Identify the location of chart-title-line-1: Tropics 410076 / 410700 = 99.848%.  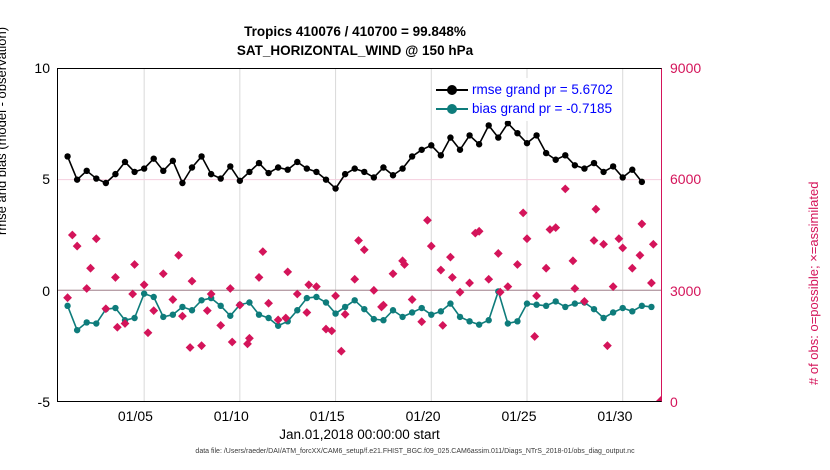
(355, 31).